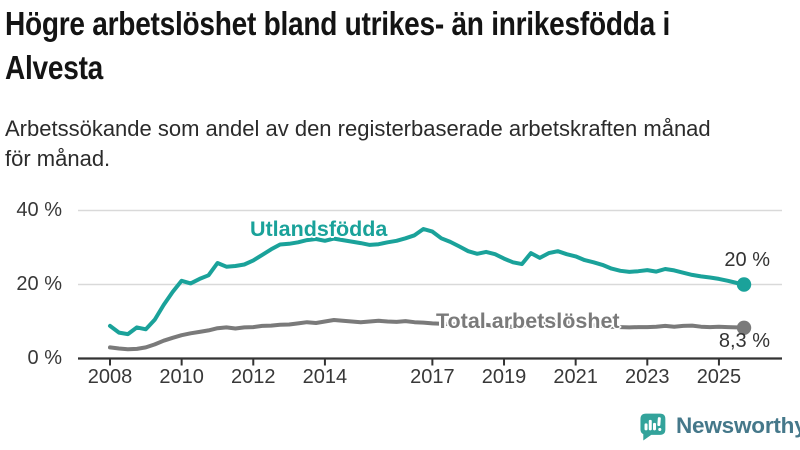  Describe the element at coordinates (432, 377) in the screenshot. I see `x-axis-label: 2017` at that location.